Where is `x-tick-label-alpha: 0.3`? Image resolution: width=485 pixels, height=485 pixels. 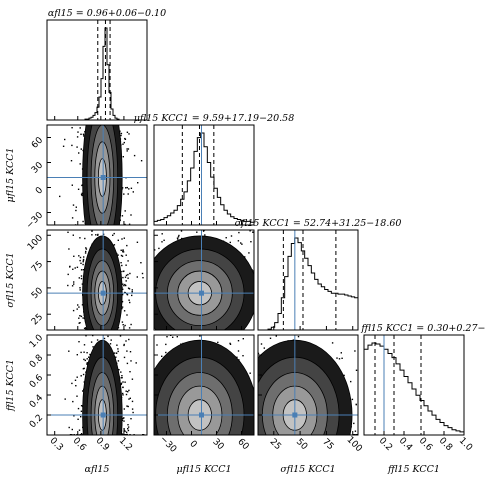
x-tick-label-alpha: 0.3 is located at coordinates (56, 444).